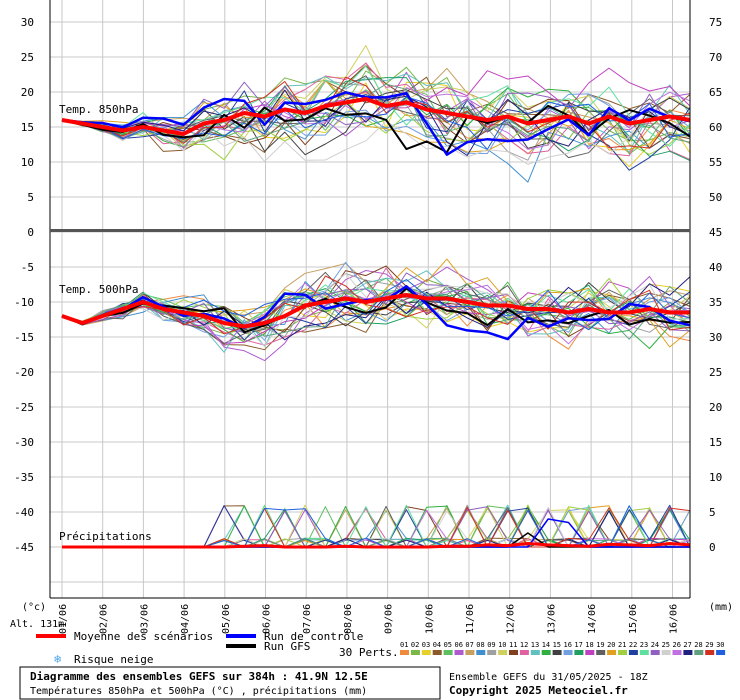  I want to click on left-tick-label: 25, so click(27, 57).